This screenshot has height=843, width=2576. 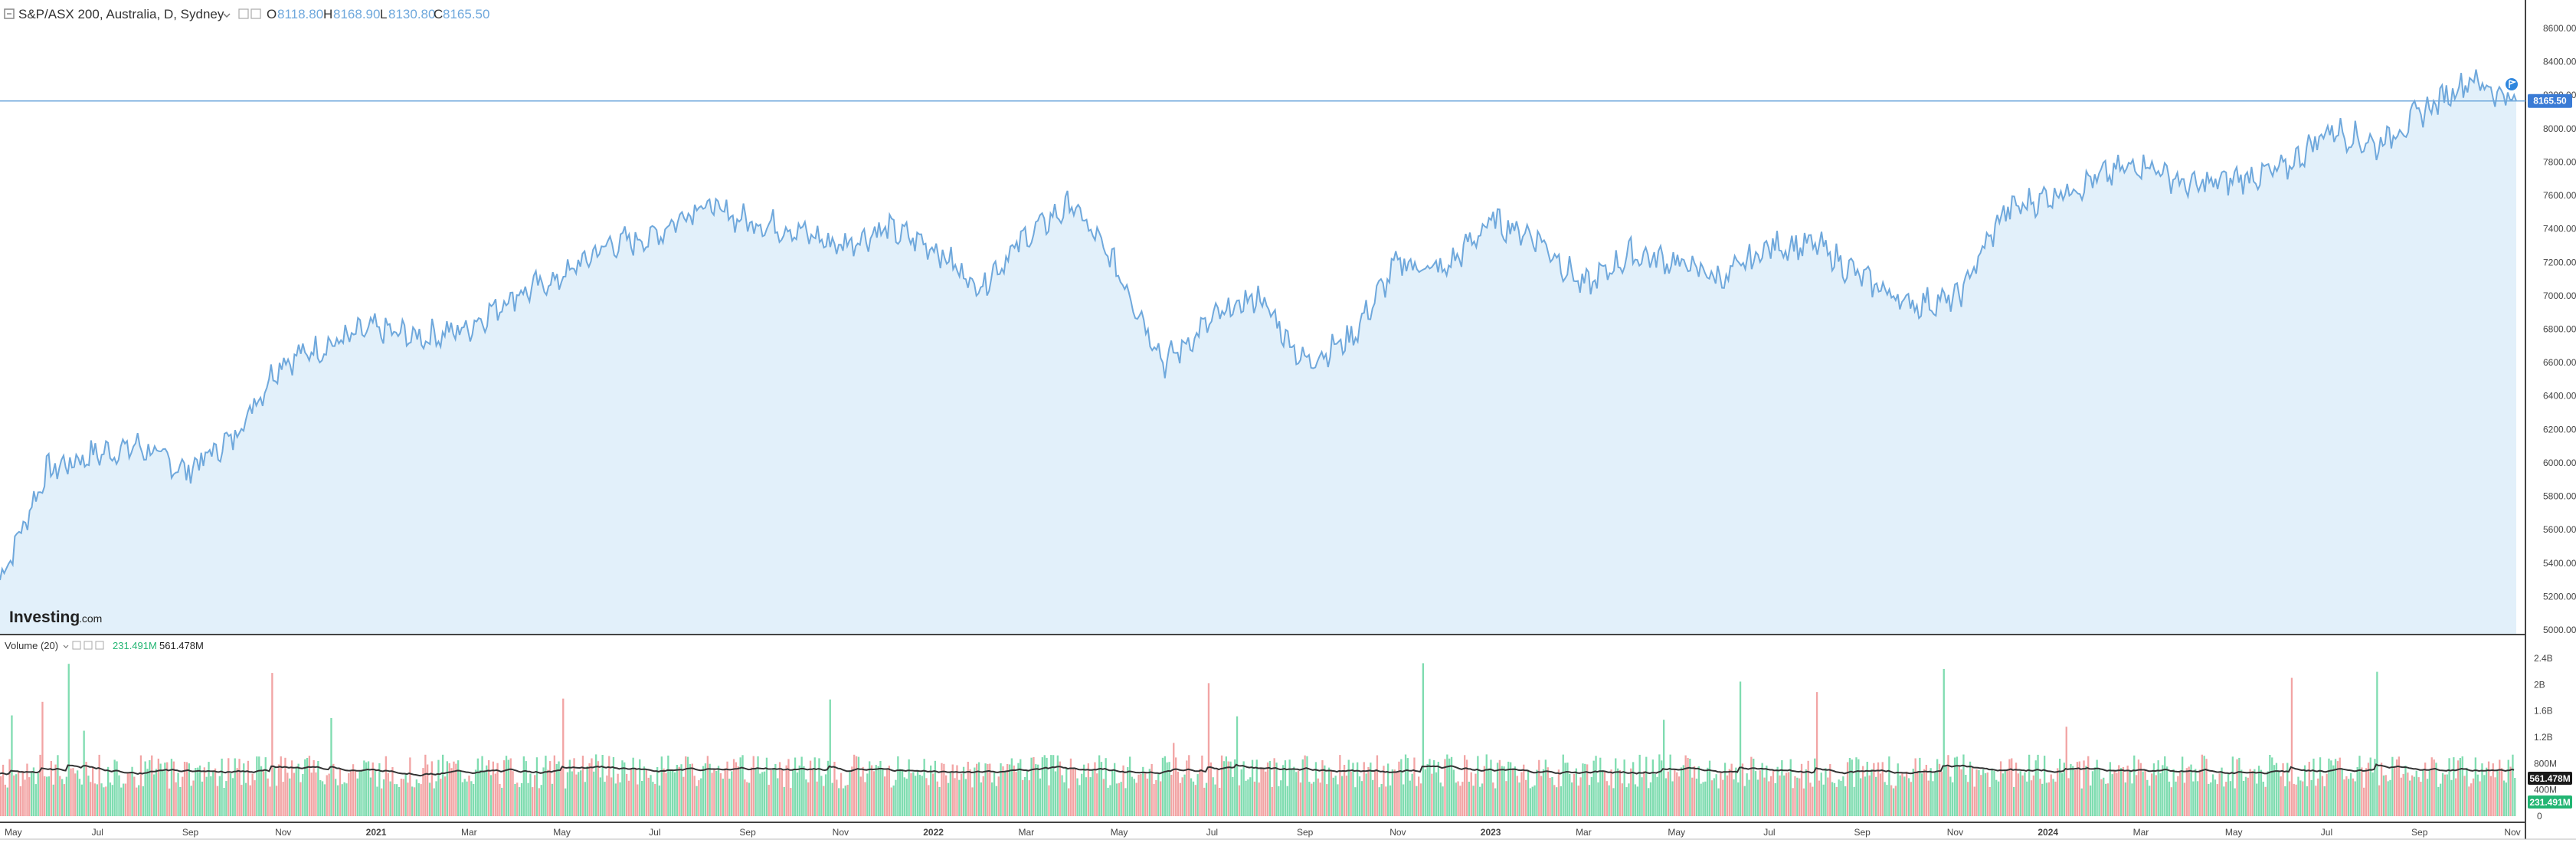 I want to click on time-tick-label: May, so click(x=1676, y=832).